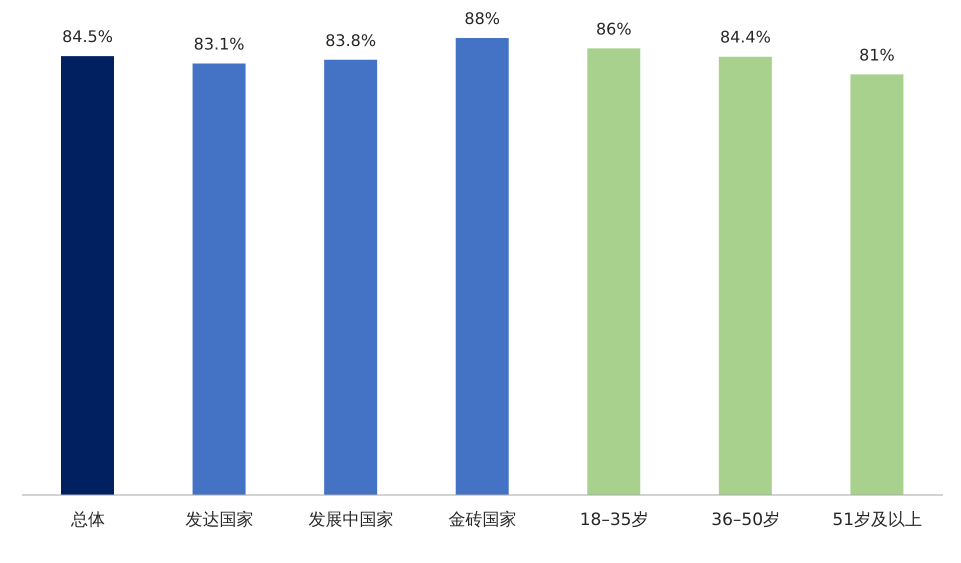 Image resolution: width=961 pixels, height=563 pixels. Describe the element at coordinates (614, 520) in the screenshot. I see `x-tick-label: 18–35岁` at that location.